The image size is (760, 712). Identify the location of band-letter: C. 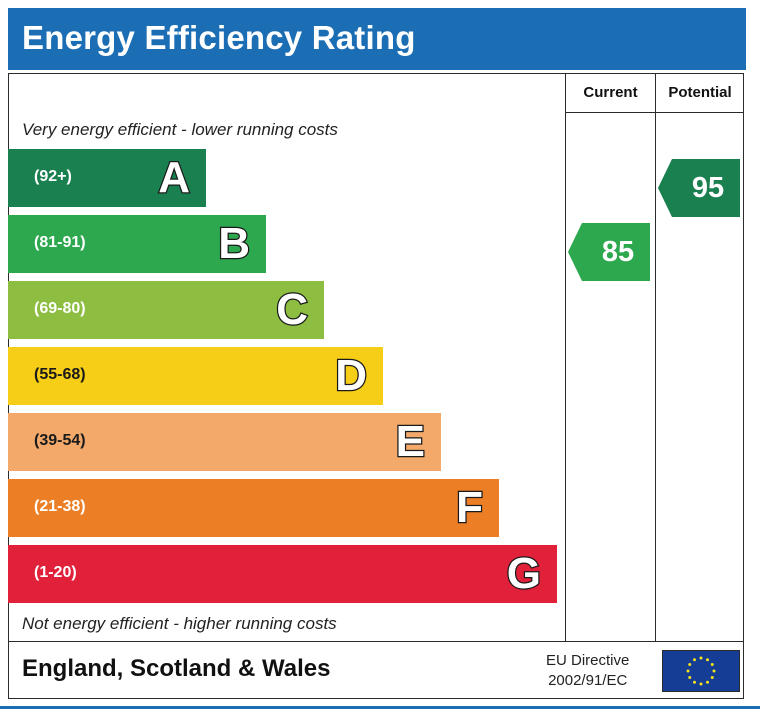
(292, 310).